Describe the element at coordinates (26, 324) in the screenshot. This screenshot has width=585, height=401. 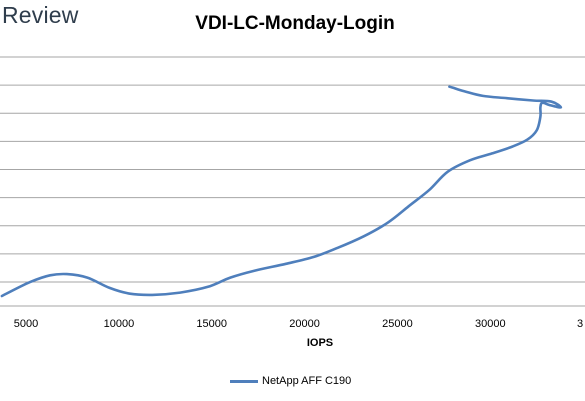
I see `x-tick-label: 5000` at that location.